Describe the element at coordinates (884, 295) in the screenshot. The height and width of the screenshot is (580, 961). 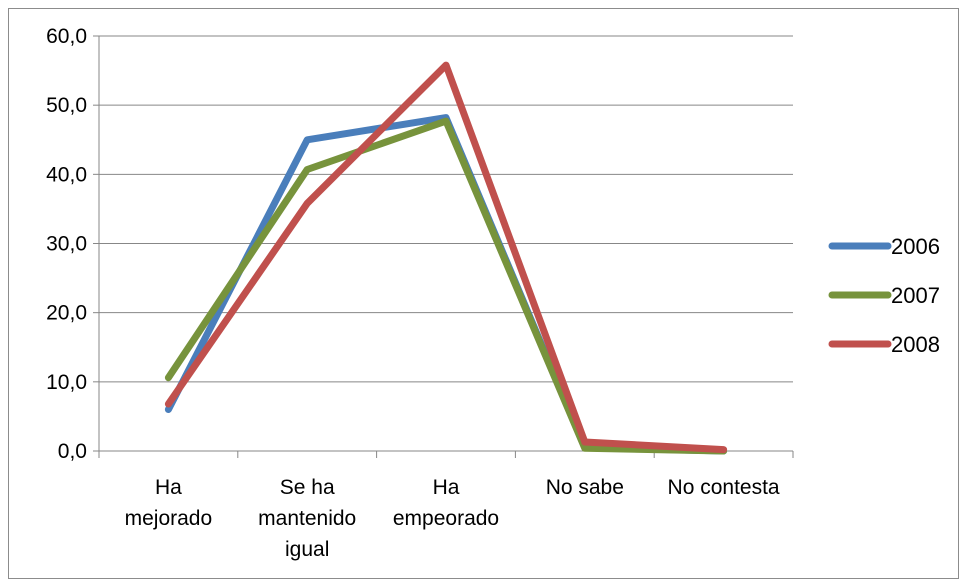
I see `legend: 2006 2007 2008` at that location.